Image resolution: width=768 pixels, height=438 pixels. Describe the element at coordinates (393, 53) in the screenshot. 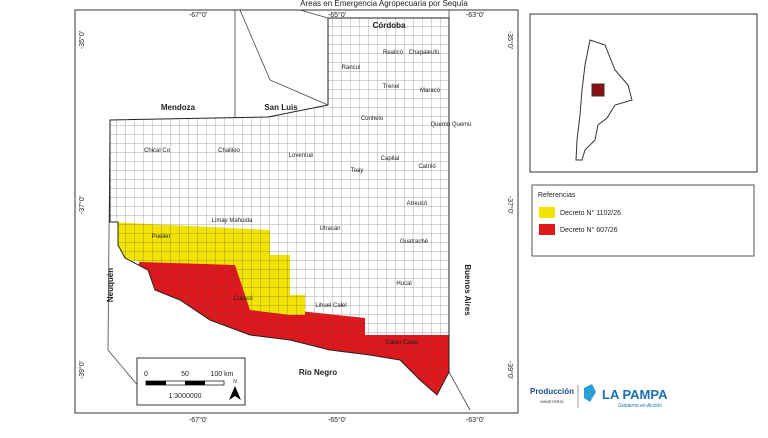

I see `department-label: Realicó` at that location.